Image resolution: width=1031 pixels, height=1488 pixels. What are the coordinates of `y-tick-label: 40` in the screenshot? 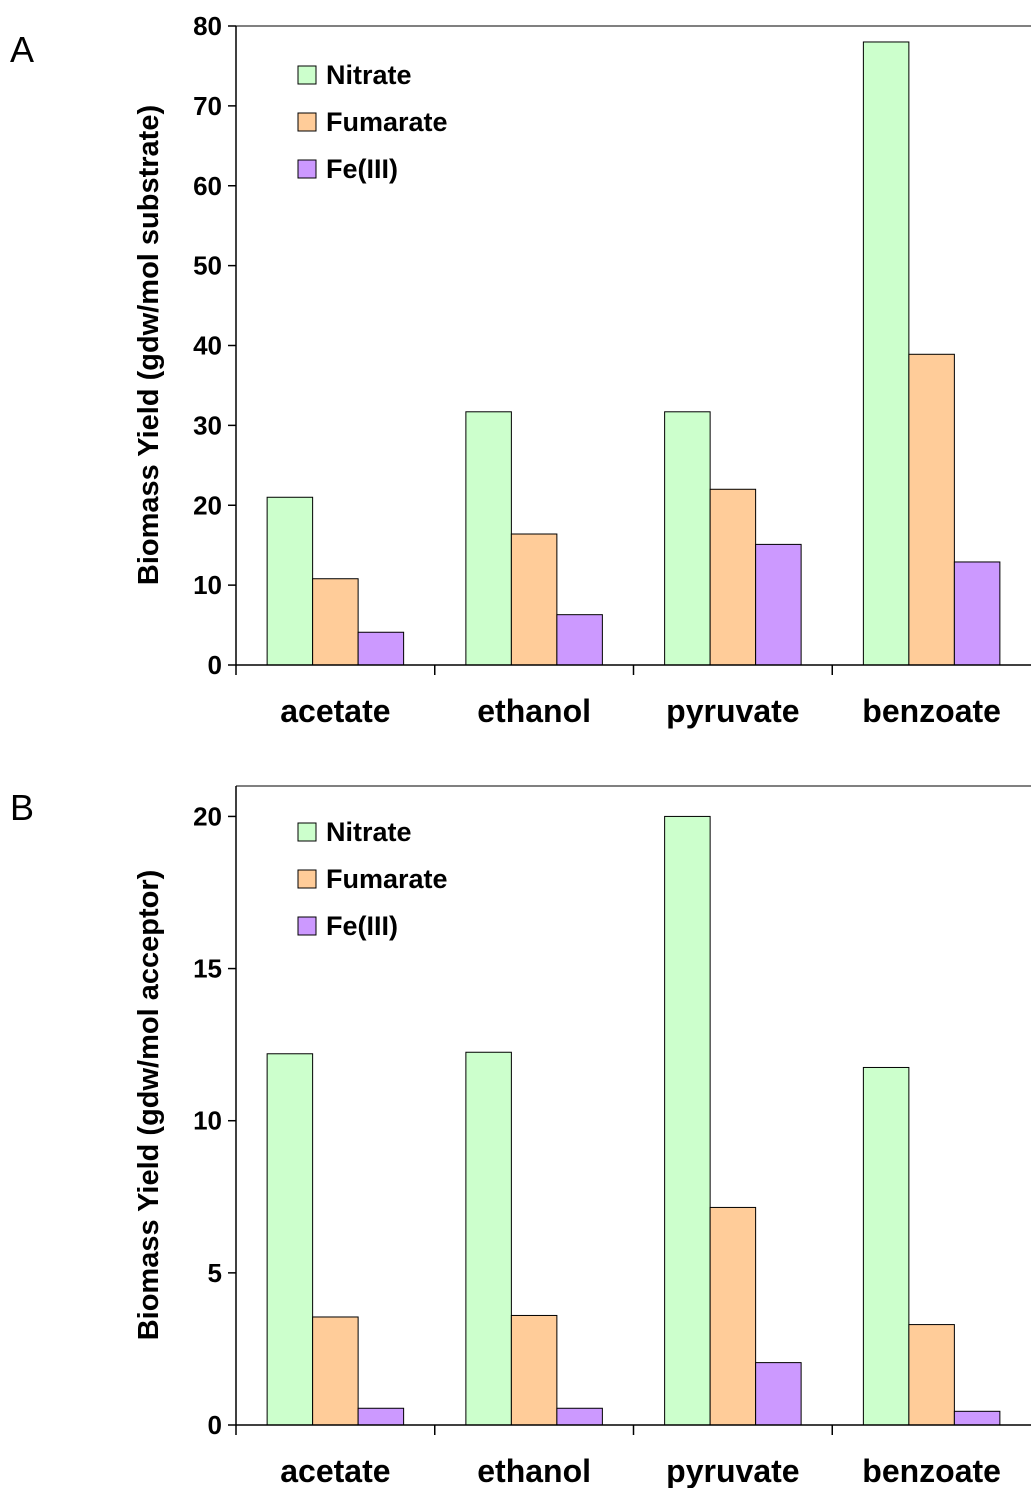 It's located at (207, 346).